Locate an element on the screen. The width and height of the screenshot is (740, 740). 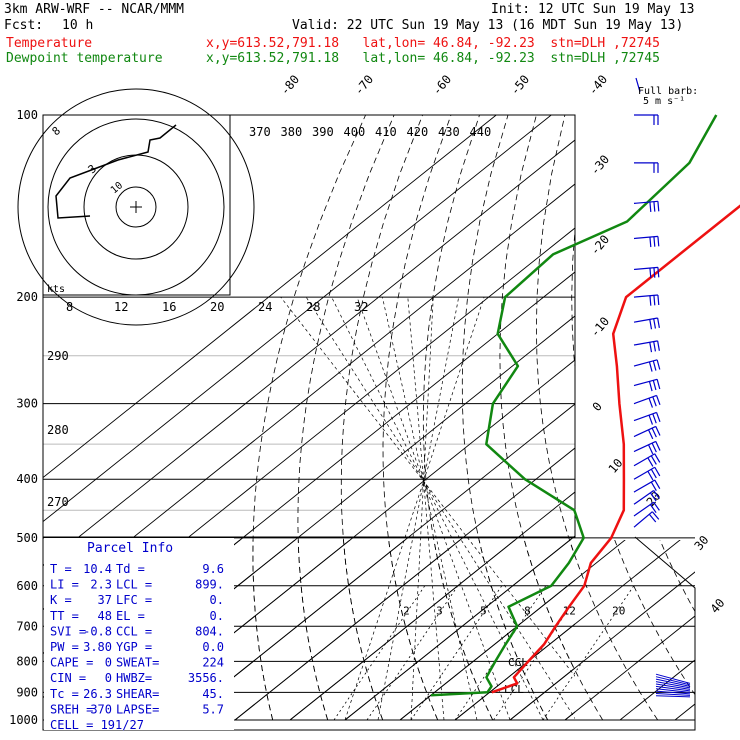
parcel-key: SREH = is located at coordinates (71, 709).